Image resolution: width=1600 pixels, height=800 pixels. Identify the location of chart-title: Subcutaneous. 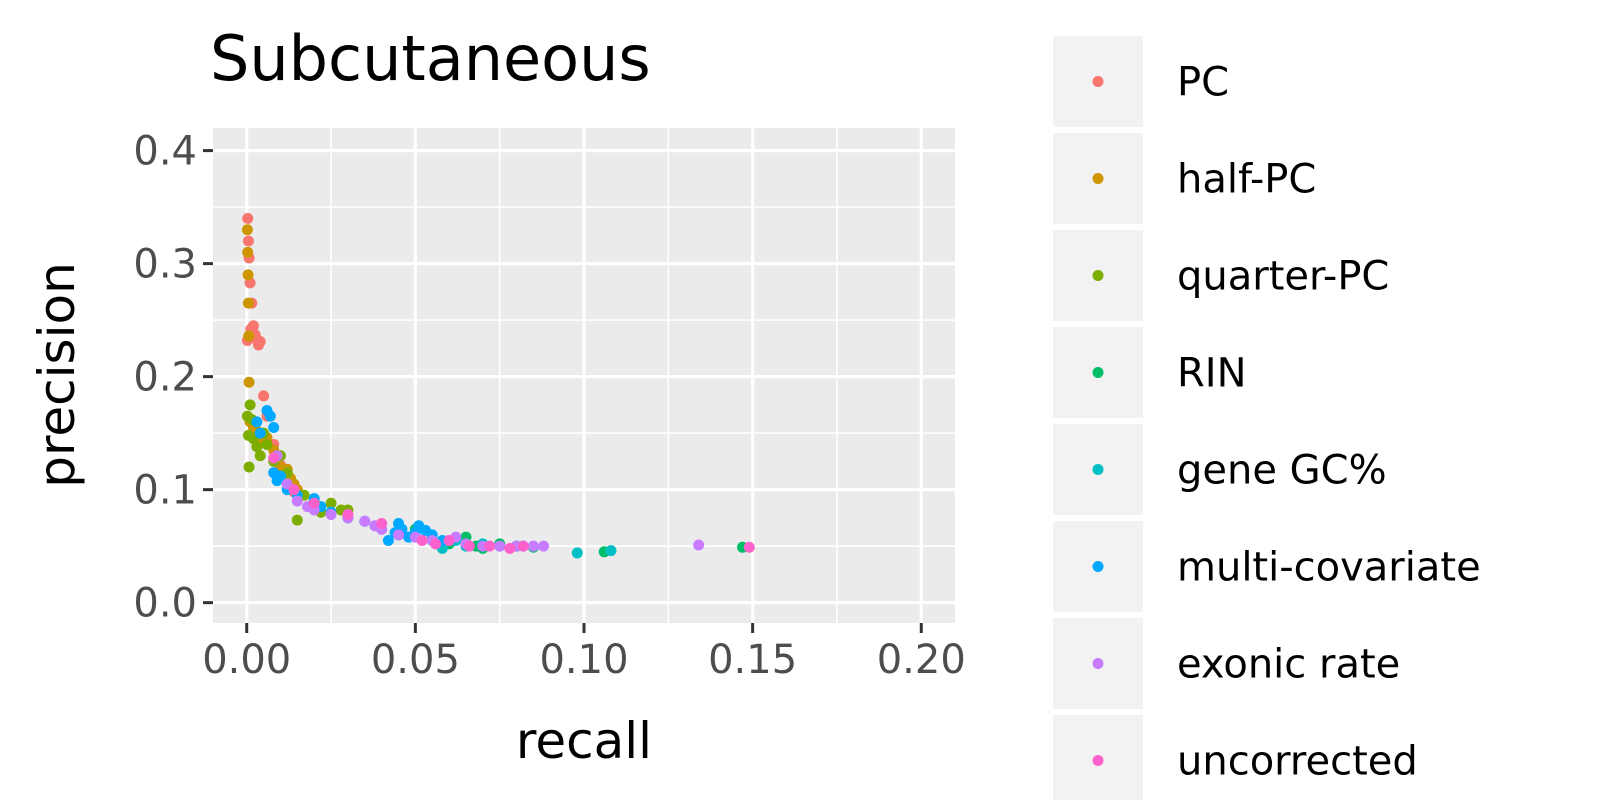
(430, 58).